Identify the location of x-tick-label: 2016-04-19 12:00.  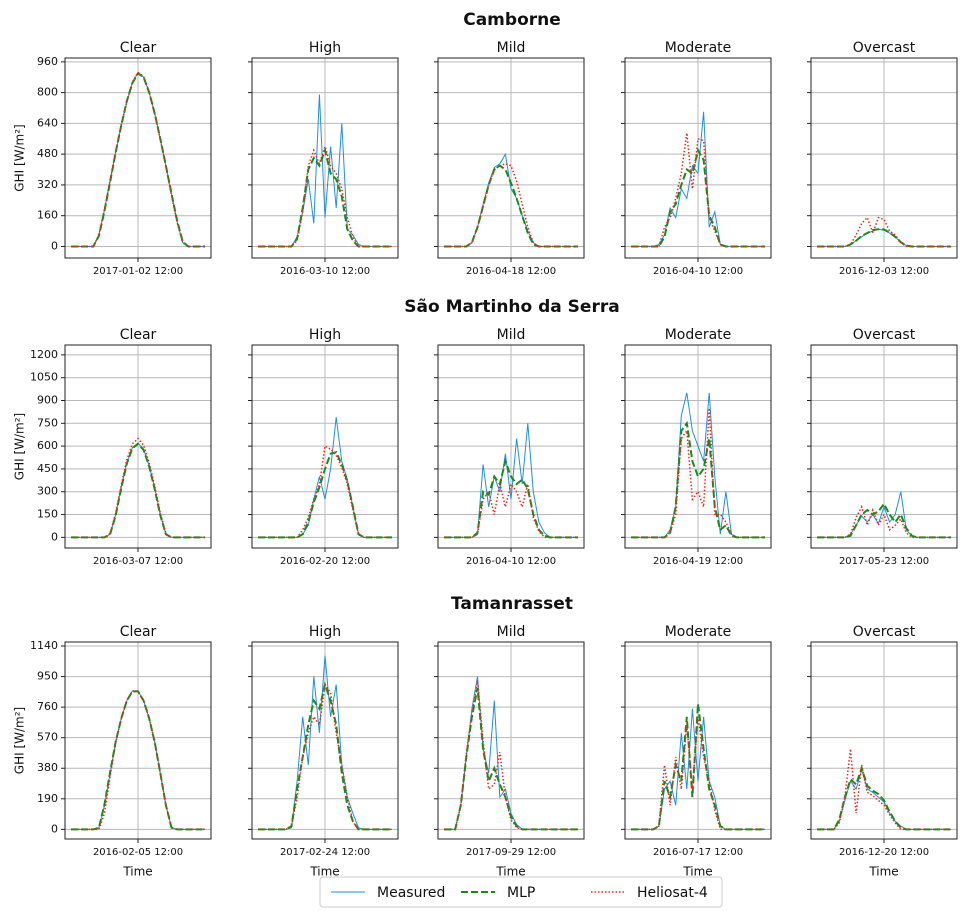
(698, 561).